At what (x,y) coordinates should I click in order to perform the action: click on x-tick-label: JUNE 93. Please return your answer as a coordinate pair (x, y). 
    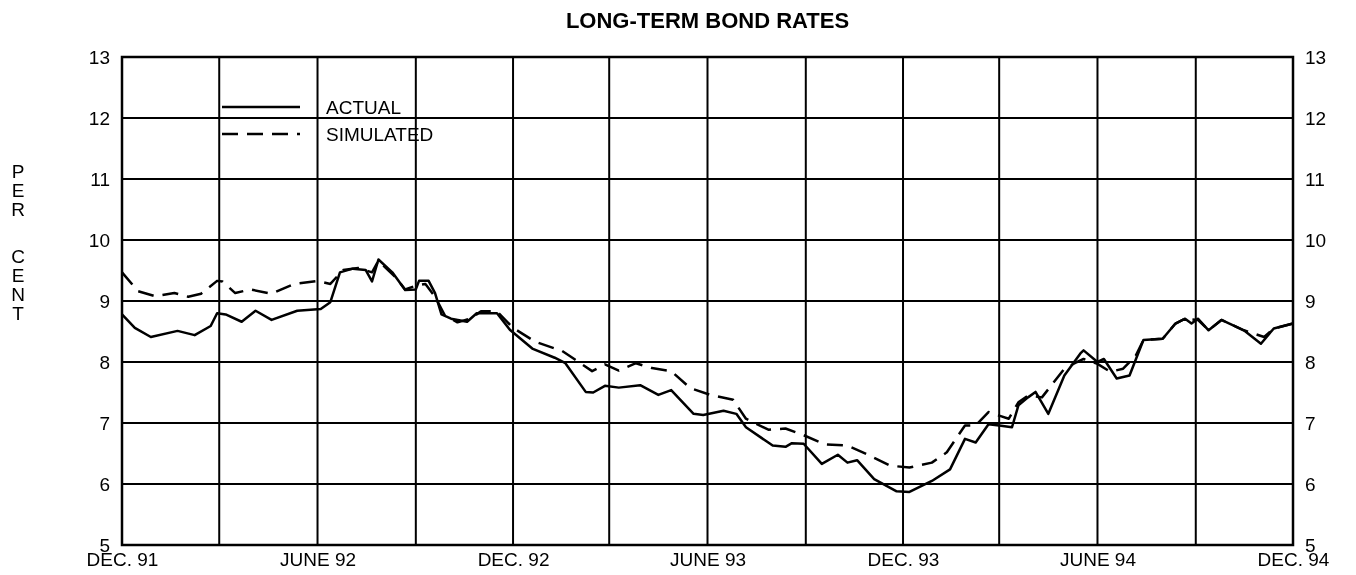
    Looking at the image, I should click on (708, 560).